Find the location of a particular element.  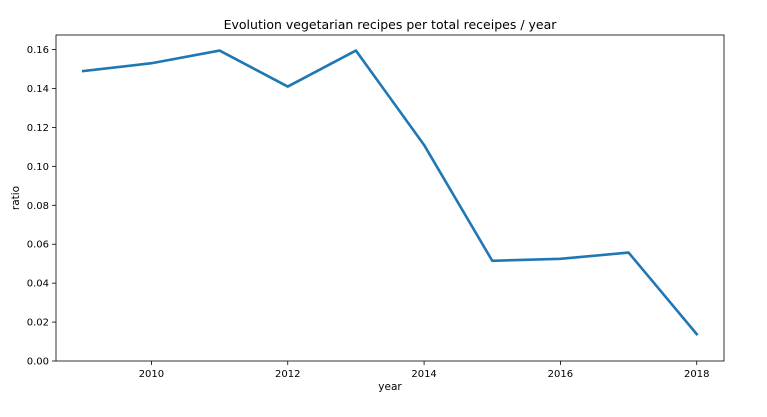

x-tick-label: 2012 is located at coordinates (287, 374).